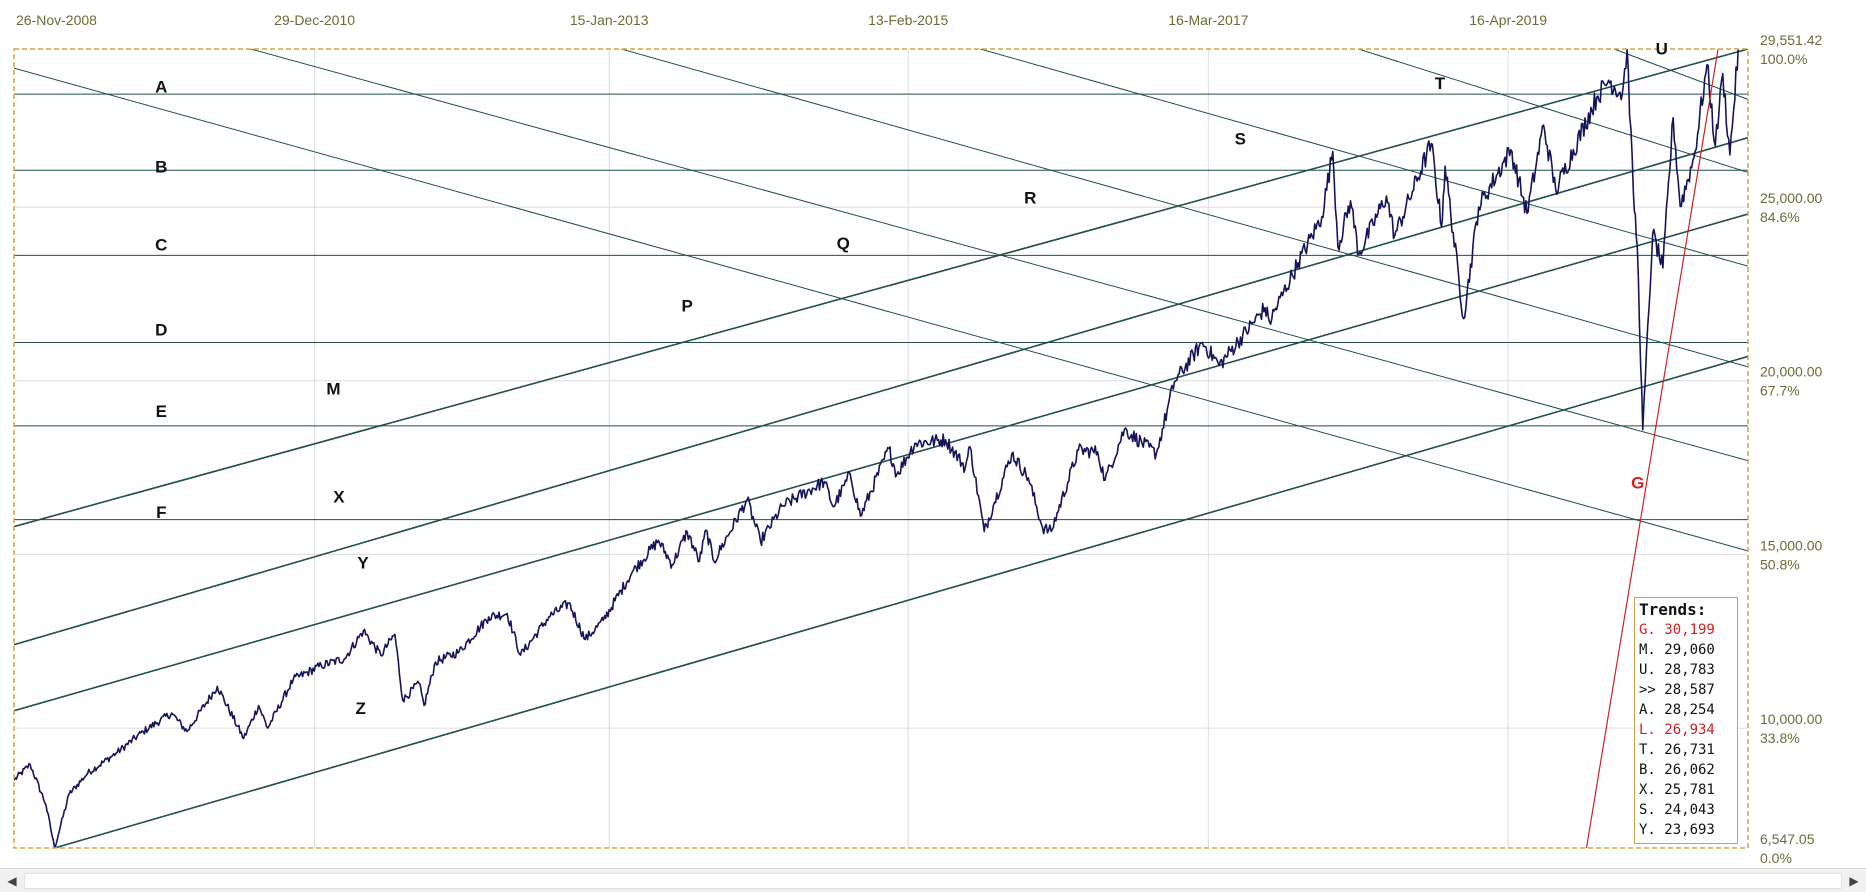 This screenshot has height=892, width=1866. I want to click on trend-row: >> 28,587, so click(1677, 690).